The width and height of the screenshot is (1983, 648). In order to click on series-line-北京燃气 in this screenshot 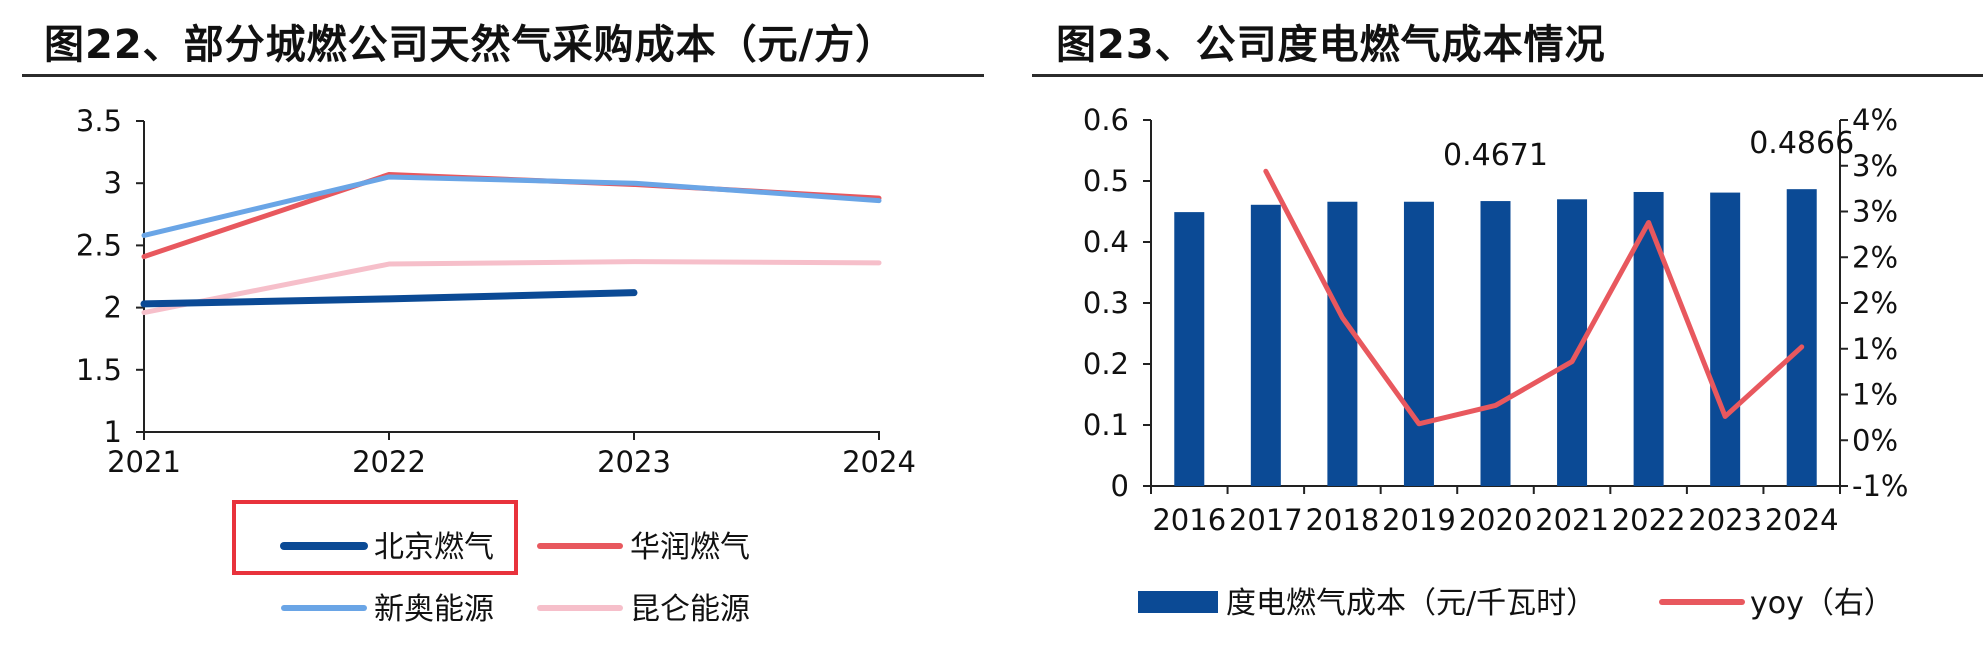, I will do `click(389, 298)`.